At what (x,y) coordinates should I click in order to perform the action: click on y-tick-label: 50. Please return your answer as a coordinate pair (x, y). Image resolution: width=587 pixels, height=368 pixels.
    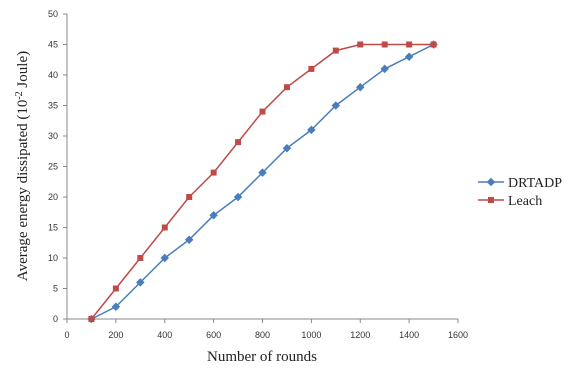
    Looking at the image, I should click on (53, 14).